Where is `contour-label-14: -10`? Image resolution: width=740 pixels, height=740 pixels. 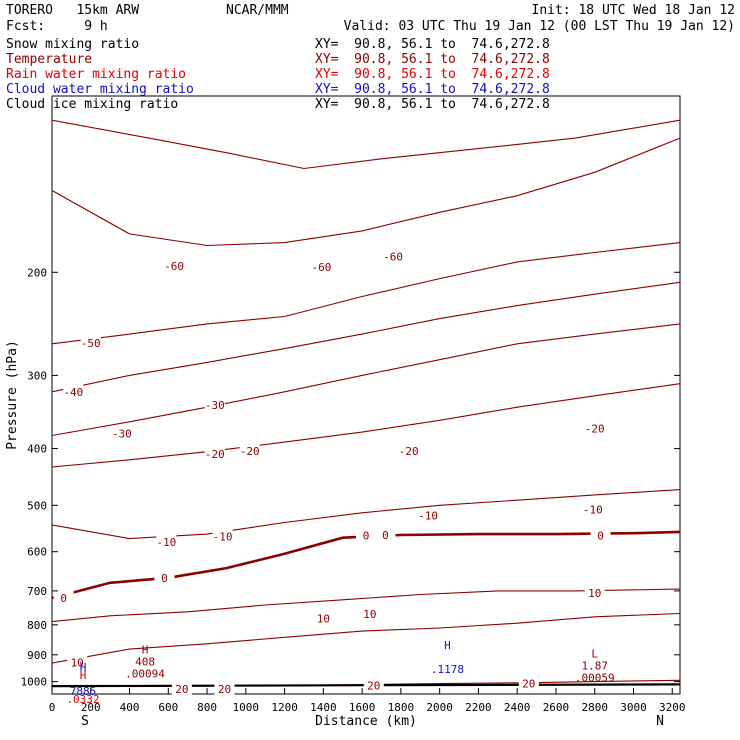 contour-label-14: -10 is located at coordinates (166, 542).